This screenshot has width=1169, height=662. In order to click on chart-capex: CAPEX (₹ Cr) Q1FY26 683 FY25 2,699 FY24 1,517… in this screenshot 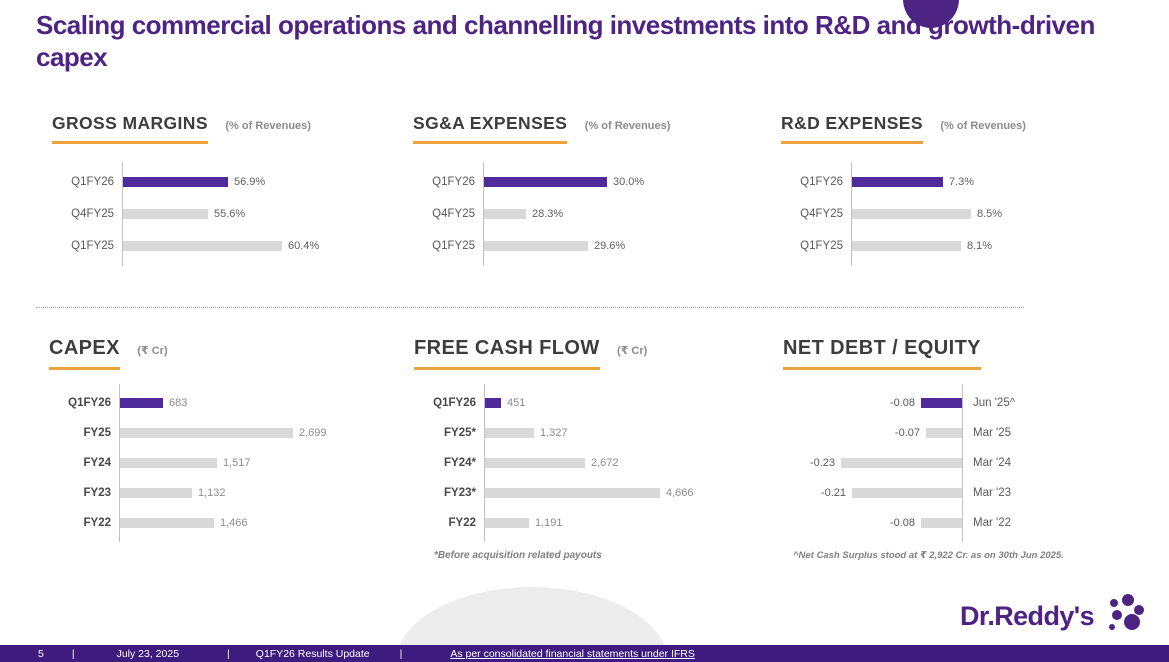, I will do `click(209, 439)`.